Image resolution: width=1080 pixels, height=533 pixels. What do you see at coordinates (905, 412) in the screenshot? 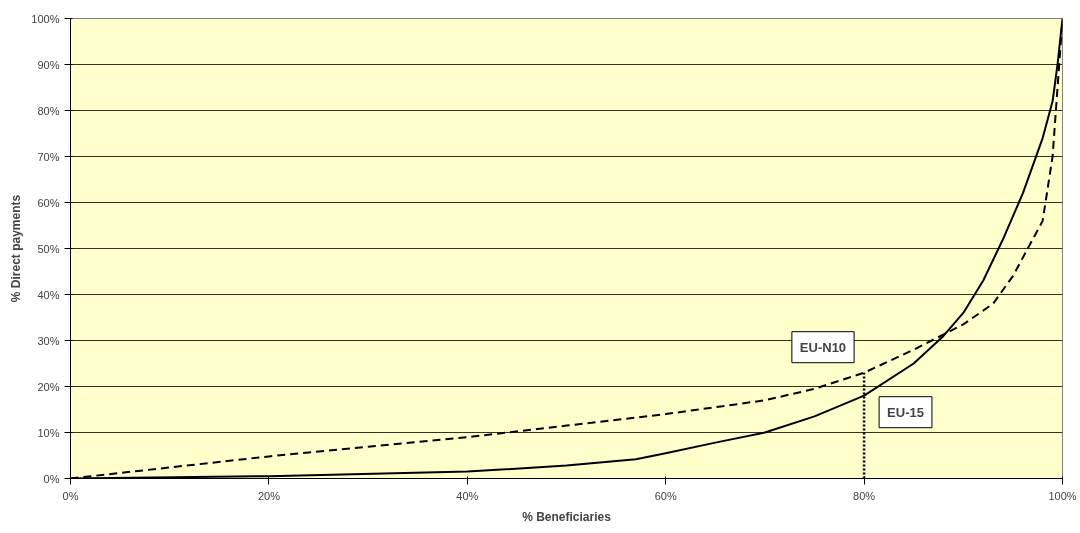
I see `series-label: EU-15` at bounding box center [905, 412].